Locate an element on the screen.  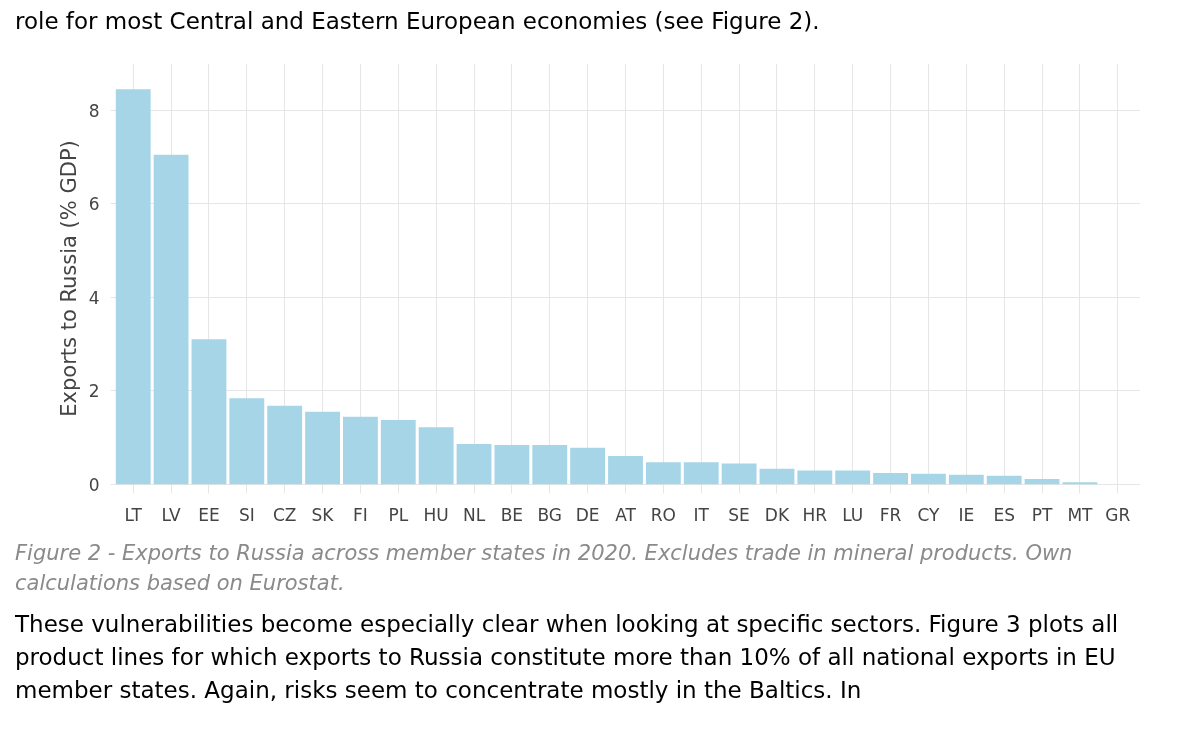
x-tick-label: EE is located at coordinates (209, 514).